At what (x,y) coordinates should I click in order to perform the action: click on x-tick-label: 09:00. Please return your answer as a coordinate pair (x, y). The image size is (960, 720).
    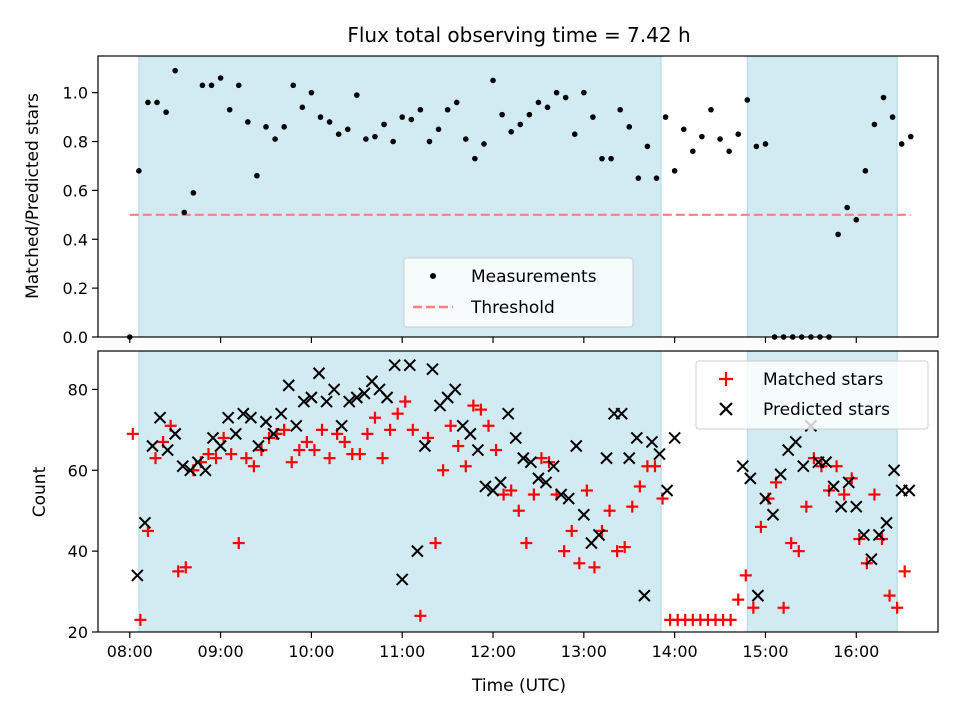
    Looking at the image, I should click on (221, 651).